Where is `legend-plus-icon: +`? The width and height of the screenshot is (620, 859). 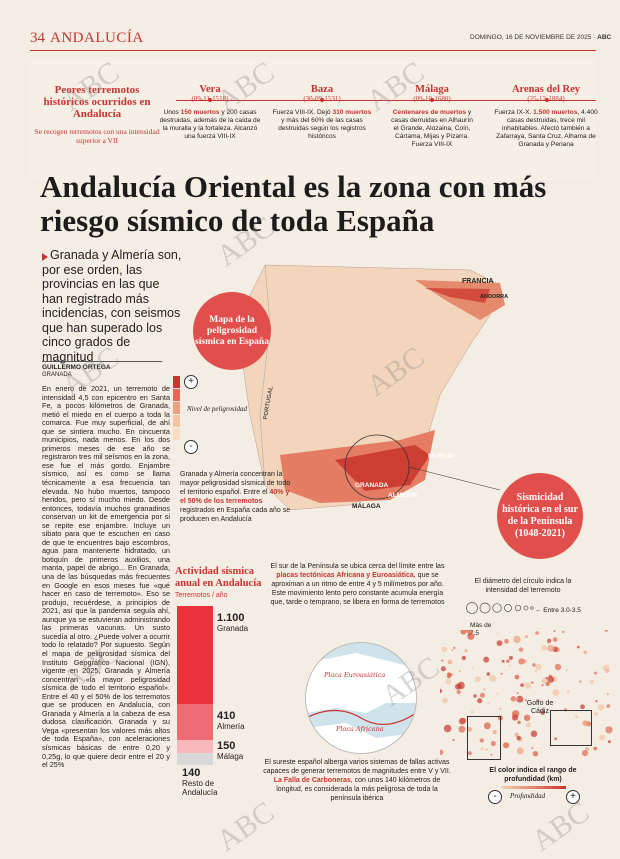 legend-plus-icon: + is located at coordinates (191, 382).